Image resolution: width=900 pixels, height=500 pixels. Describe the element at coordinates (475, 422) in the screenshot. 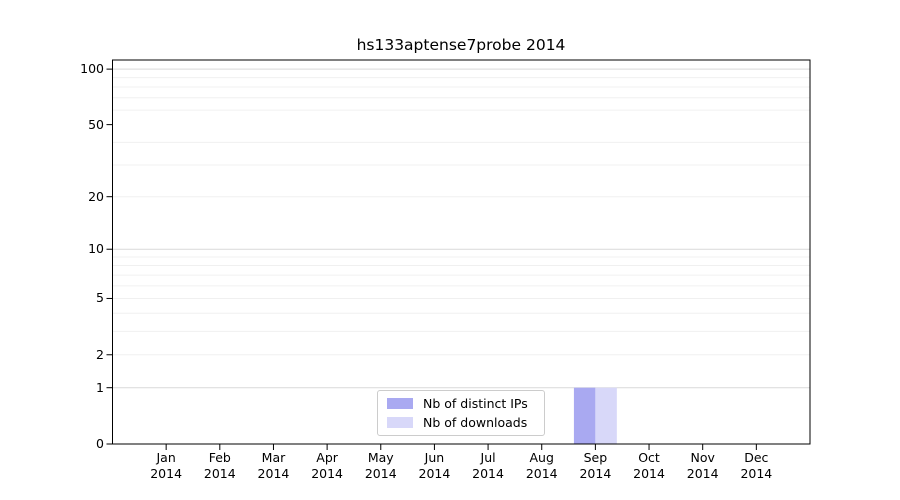

I see `legend-label-downloads: Nb of downloads` at that location.